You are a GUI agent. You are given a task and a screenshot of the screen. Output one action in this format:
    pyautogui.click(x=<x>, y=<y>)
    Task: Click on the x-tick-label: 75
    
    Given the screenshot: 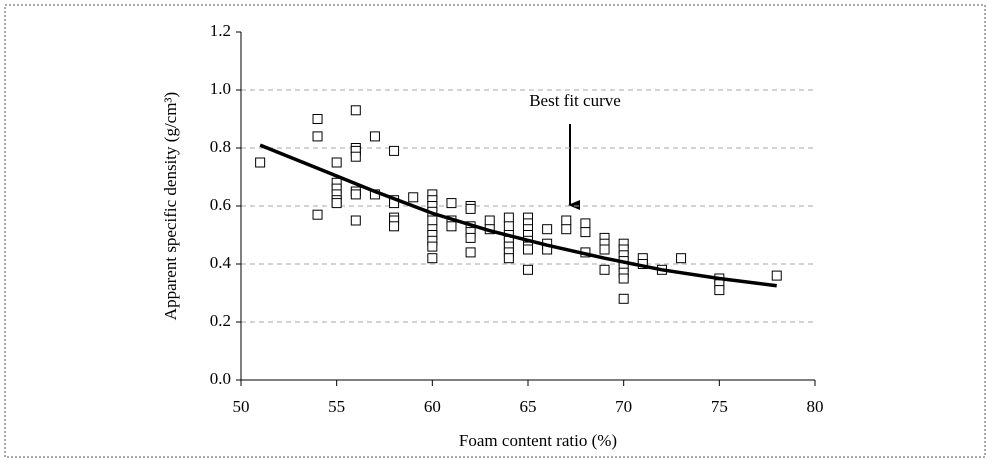 What is the action you would take?
    pyautogui.click(x=719, y=406)
    